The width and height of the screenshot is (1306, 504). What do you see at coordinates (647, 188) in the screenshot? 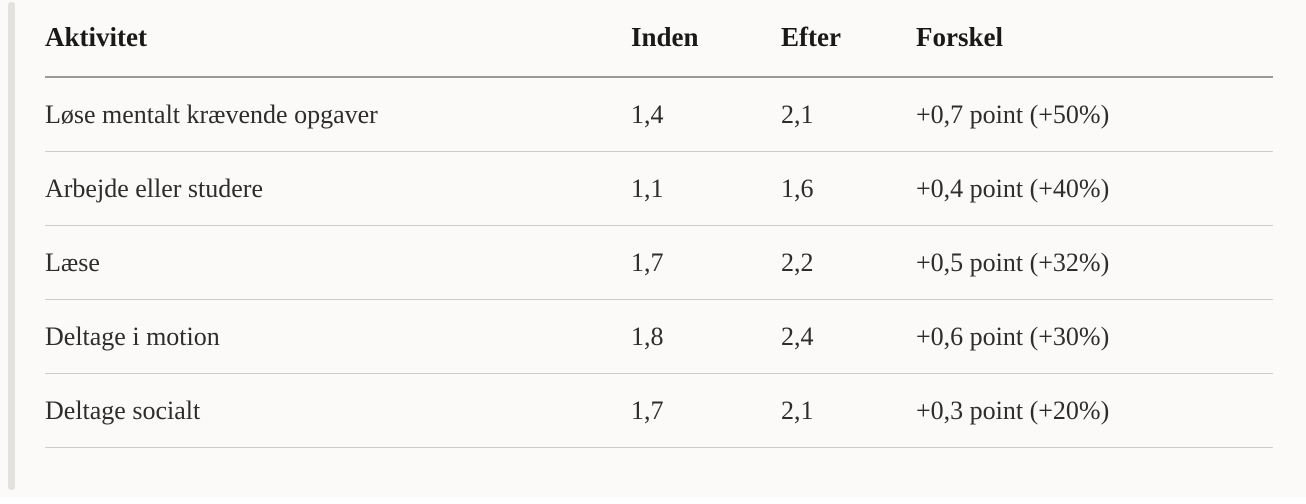
I see `cell-before: 1,1` at bounding box center [647, 188].